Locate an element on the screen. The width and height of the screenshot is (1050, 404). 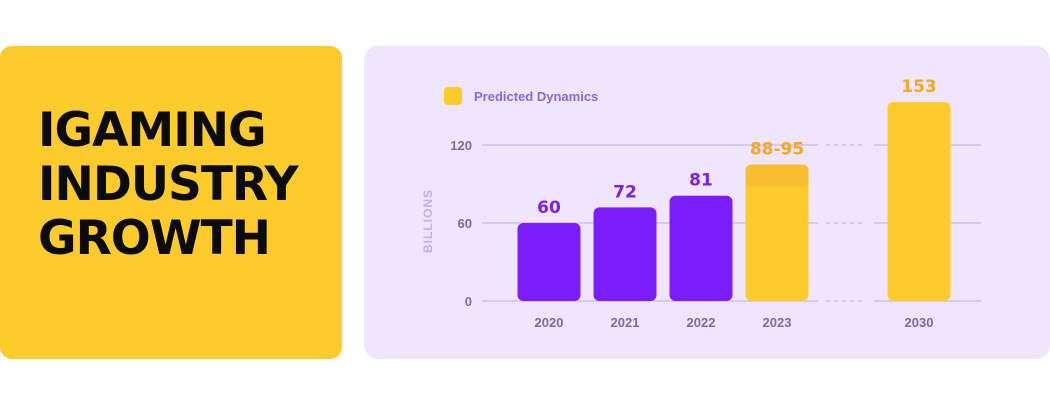
y-tick-label: 0 is located at coordinates (468, 301).